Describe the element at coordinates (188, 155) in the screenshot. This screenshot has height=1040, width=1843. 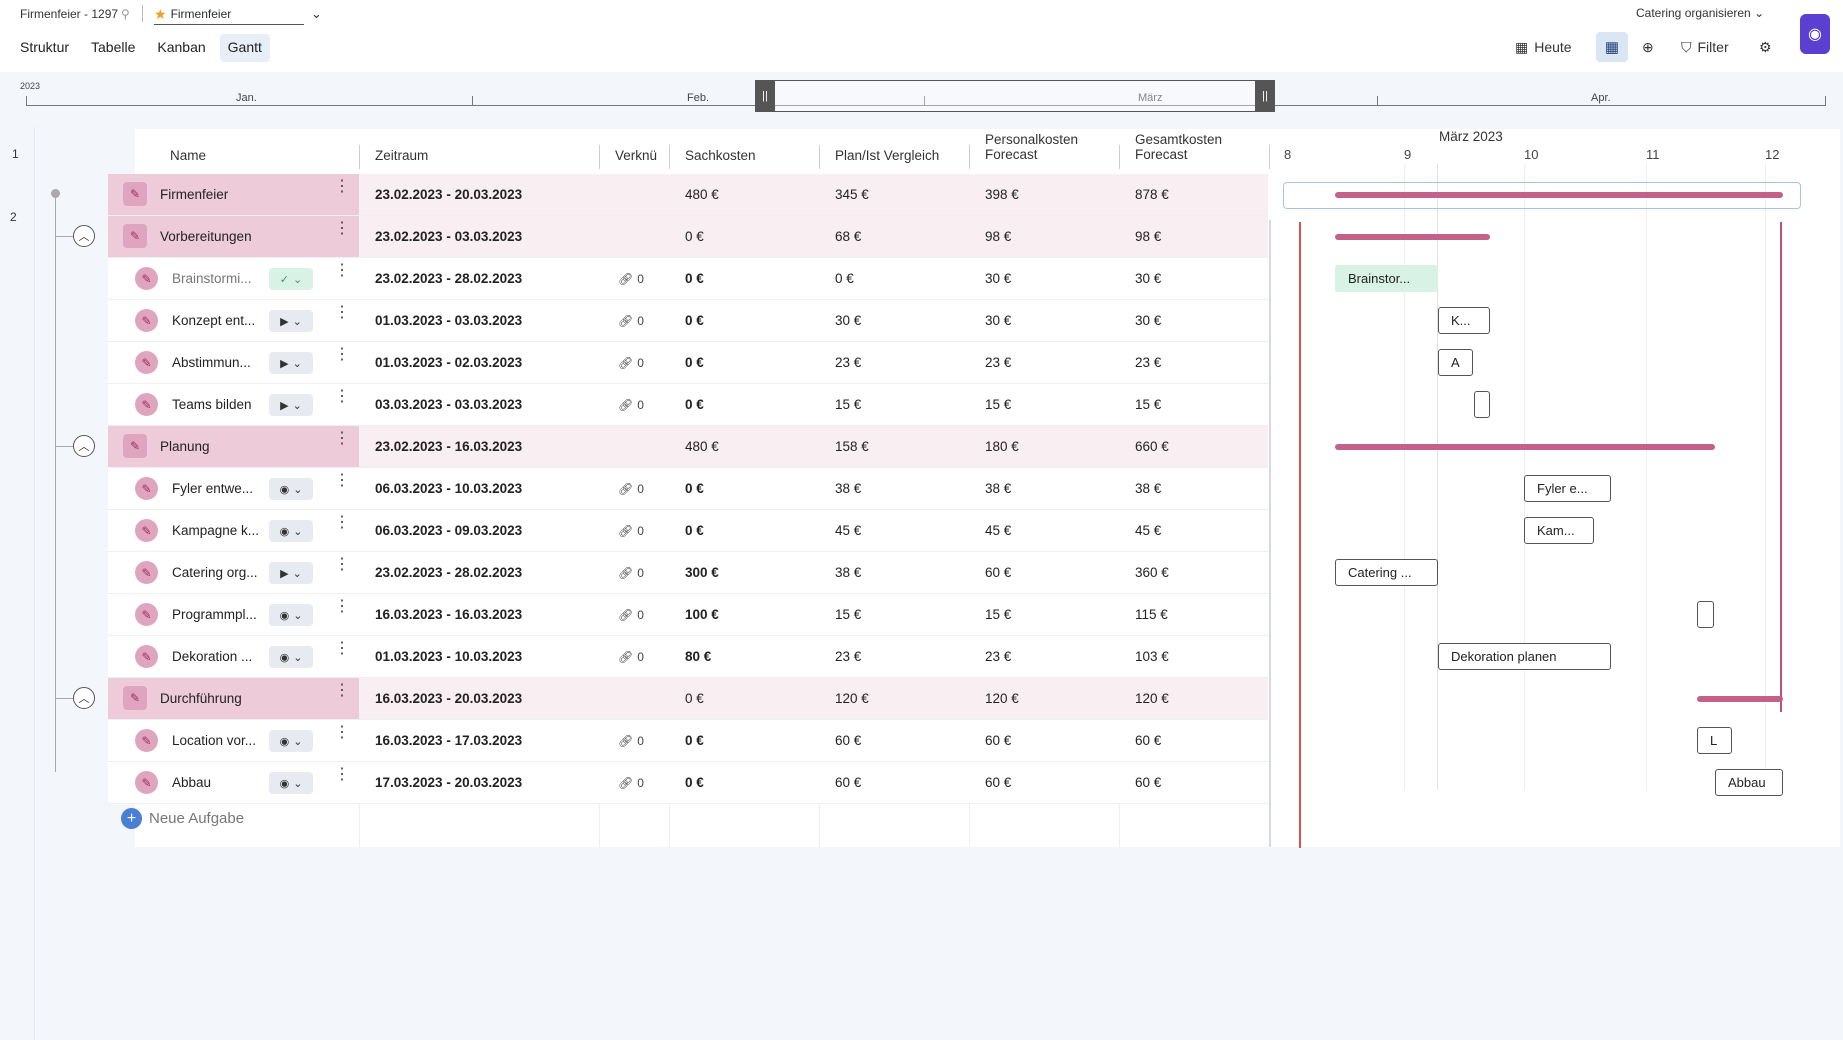
I see `column-header-name: Name` at that location.